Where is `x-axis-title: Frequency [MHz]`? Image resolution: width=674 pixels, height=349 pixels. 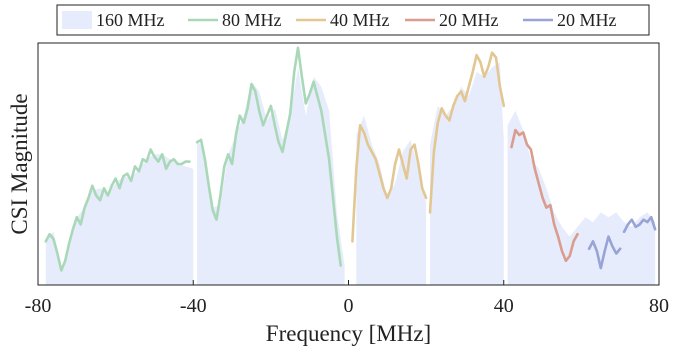
x-axis-title: Frequency [MHz] is located at coordinates (348, 333).